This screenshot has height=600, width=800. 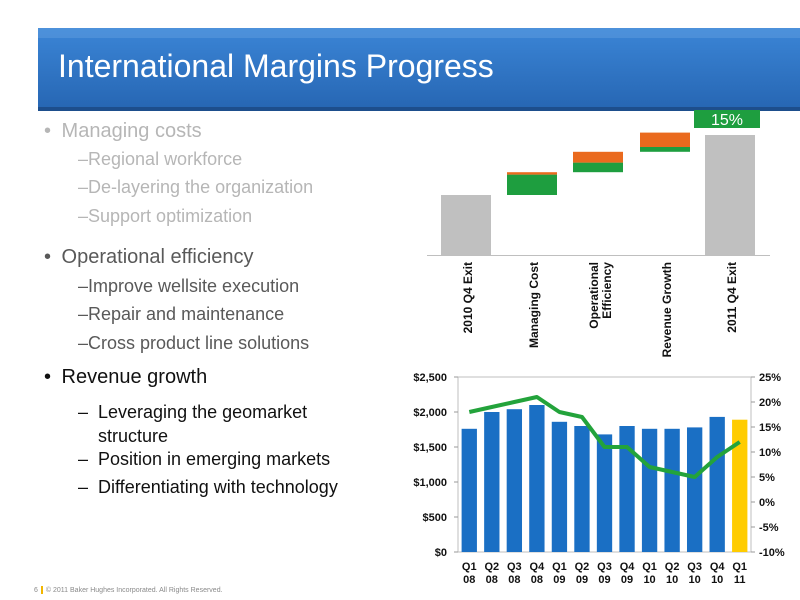 What do you see at coordinates (769, 528) in the screenshot?
I see `y-right-tick-label: -5%` at bounding box center [769, 528].